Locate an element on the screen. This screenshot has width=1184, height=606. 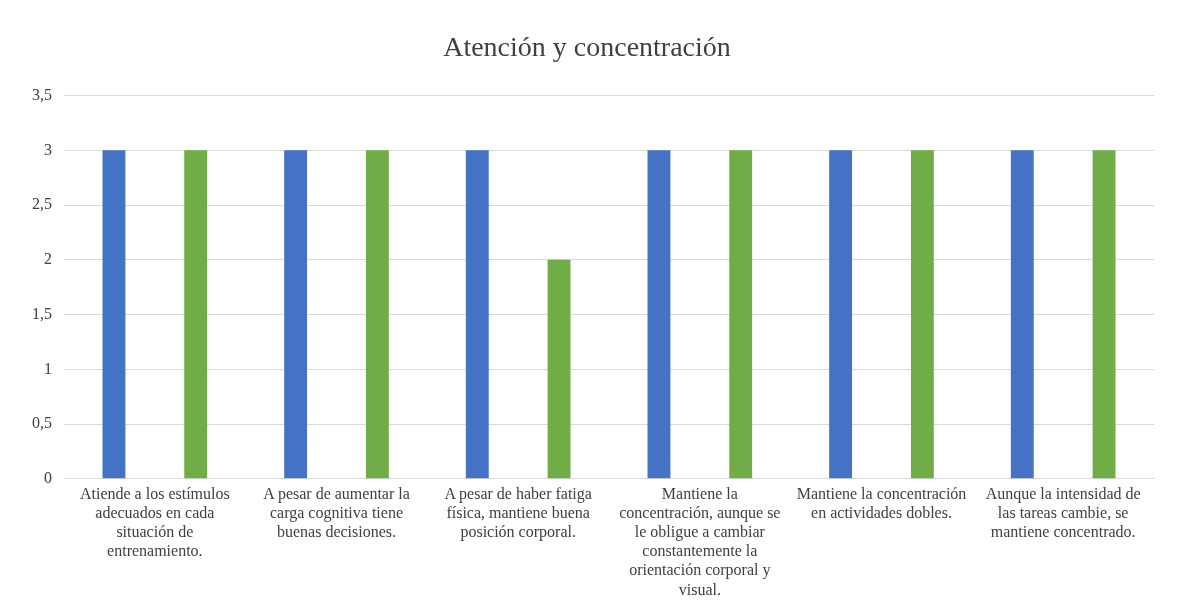
y-tick-label: 3 is located at coordinates (48, 149).